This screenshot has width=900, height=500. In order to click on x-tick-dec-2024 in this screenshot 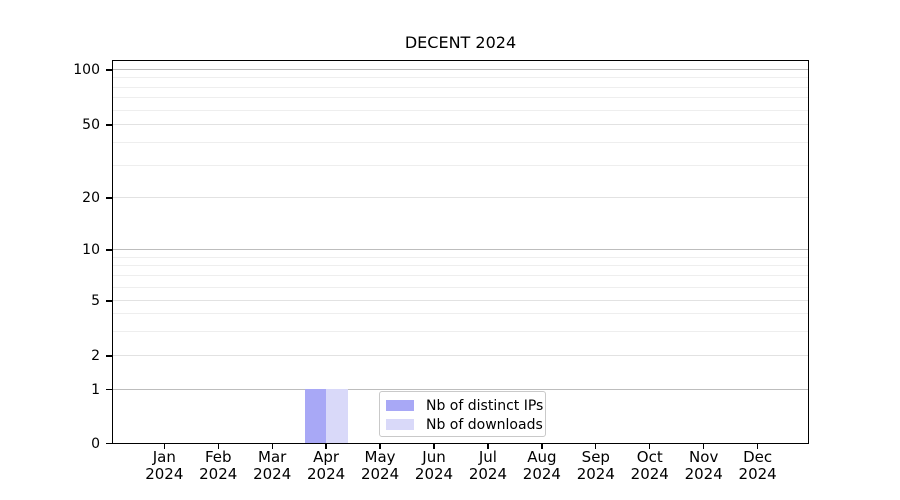, I will do `click(757, 446)`.